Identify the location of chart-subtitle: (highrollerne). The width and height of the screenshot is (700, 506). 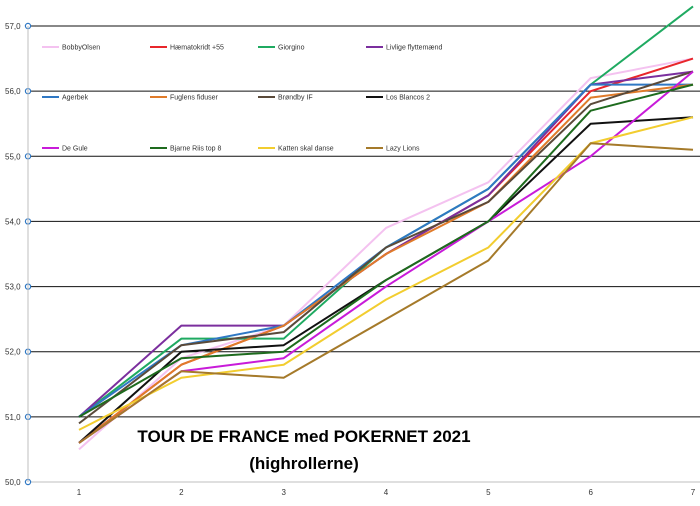
(304, 463).